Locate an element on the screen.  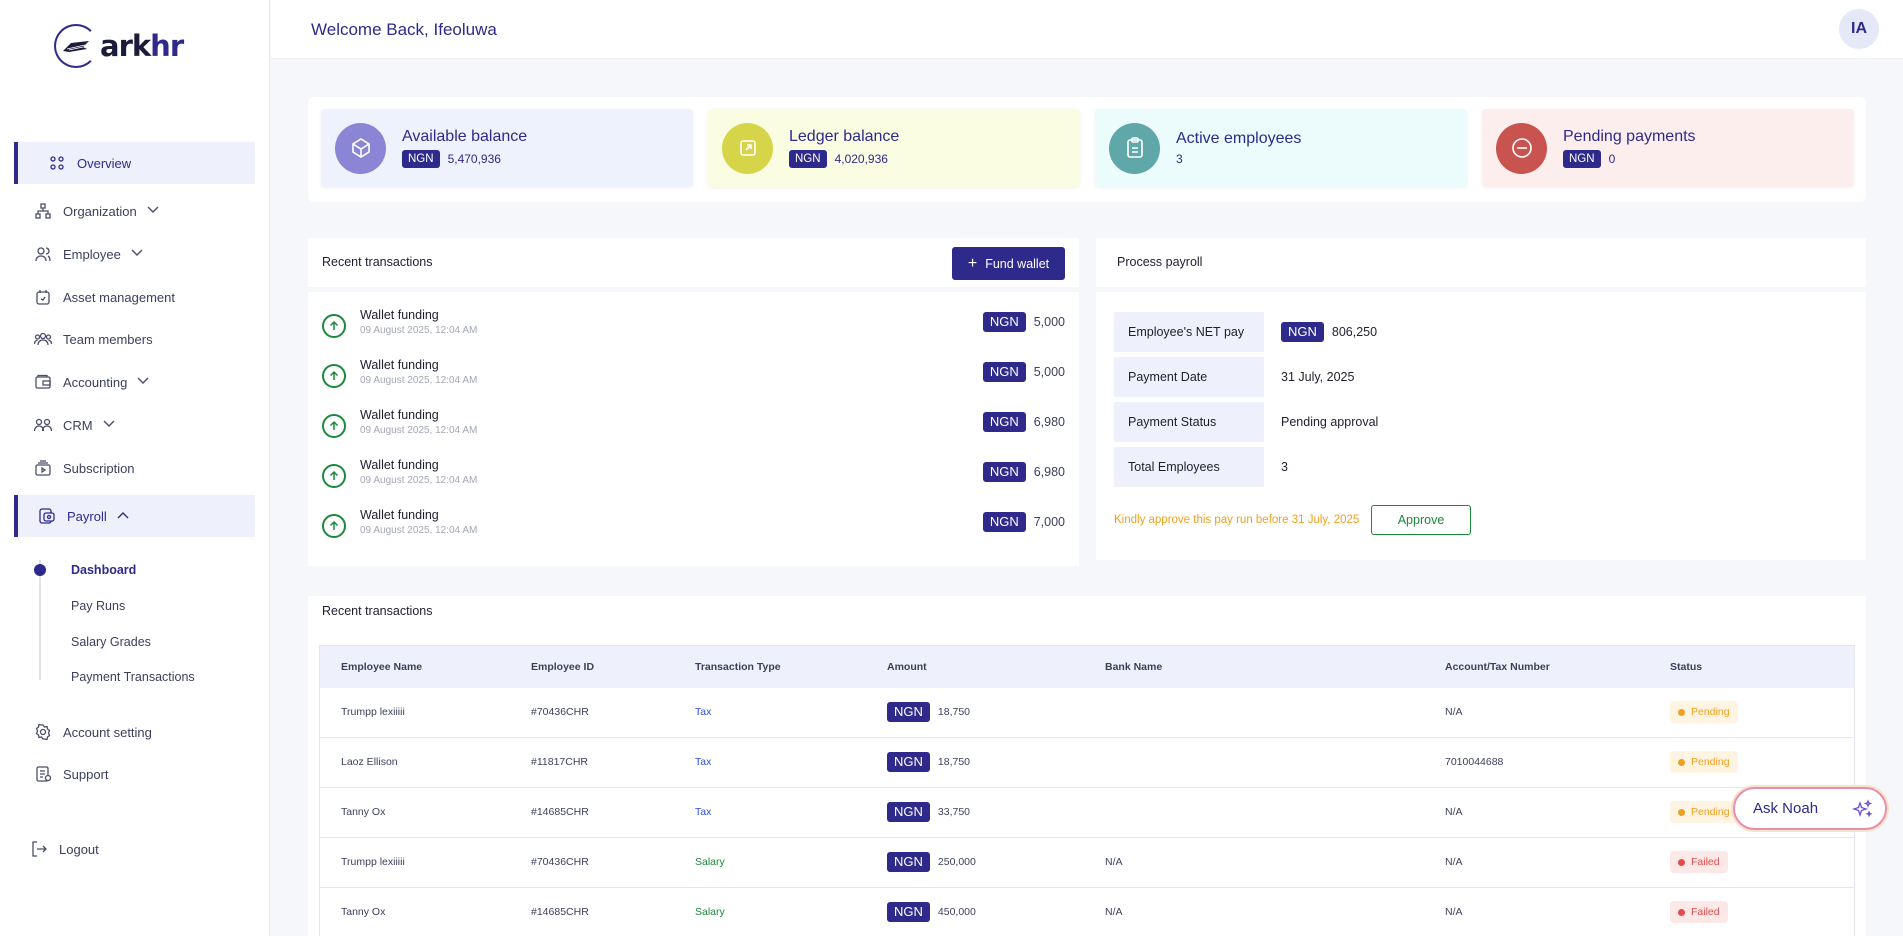
avatar: IA is located at coordinates (1859, 29).